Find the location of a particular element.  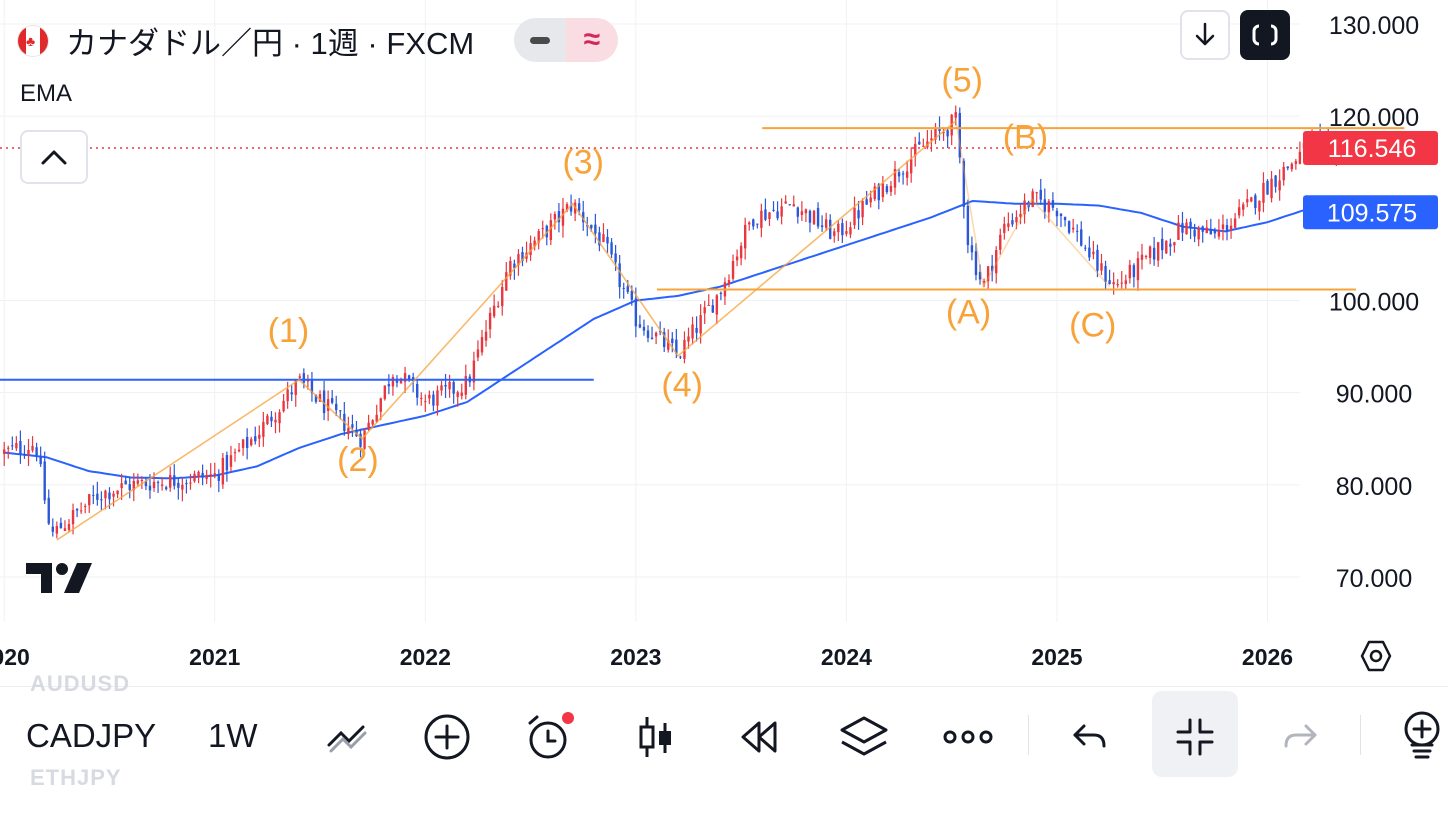

collapse-legend-button is located at coordinates (54, 157).